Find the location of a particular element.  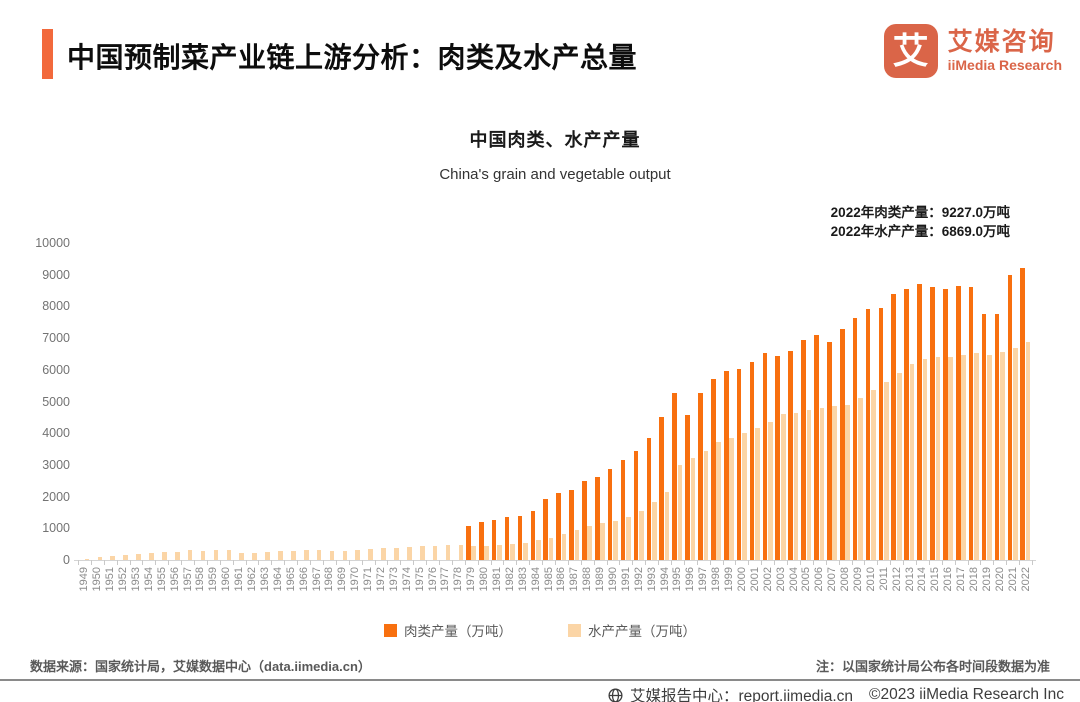

bar-aquatic-2020 is located at coordinates (1002, 456).